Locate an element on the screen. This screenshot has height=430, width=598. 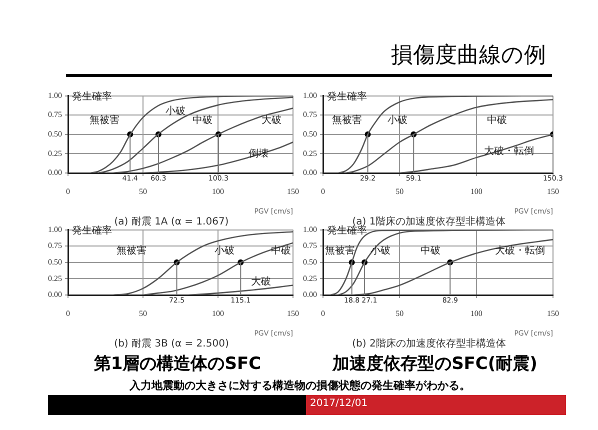
text: 加速度依存型のSFC(耐震) is located at coordinates (434, 364).